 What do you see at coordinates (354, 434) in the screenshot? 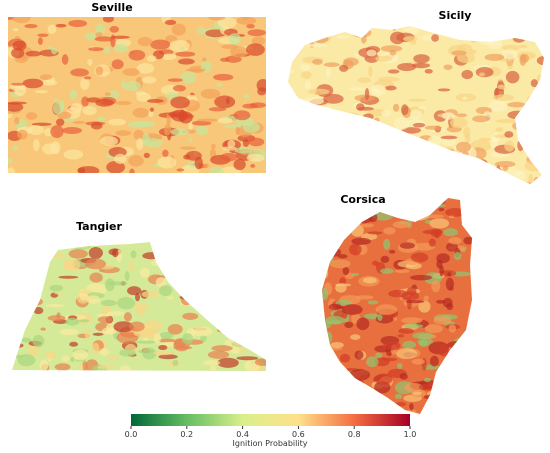
I see `tick-label: 0.8` at bounding box center [354, 434].